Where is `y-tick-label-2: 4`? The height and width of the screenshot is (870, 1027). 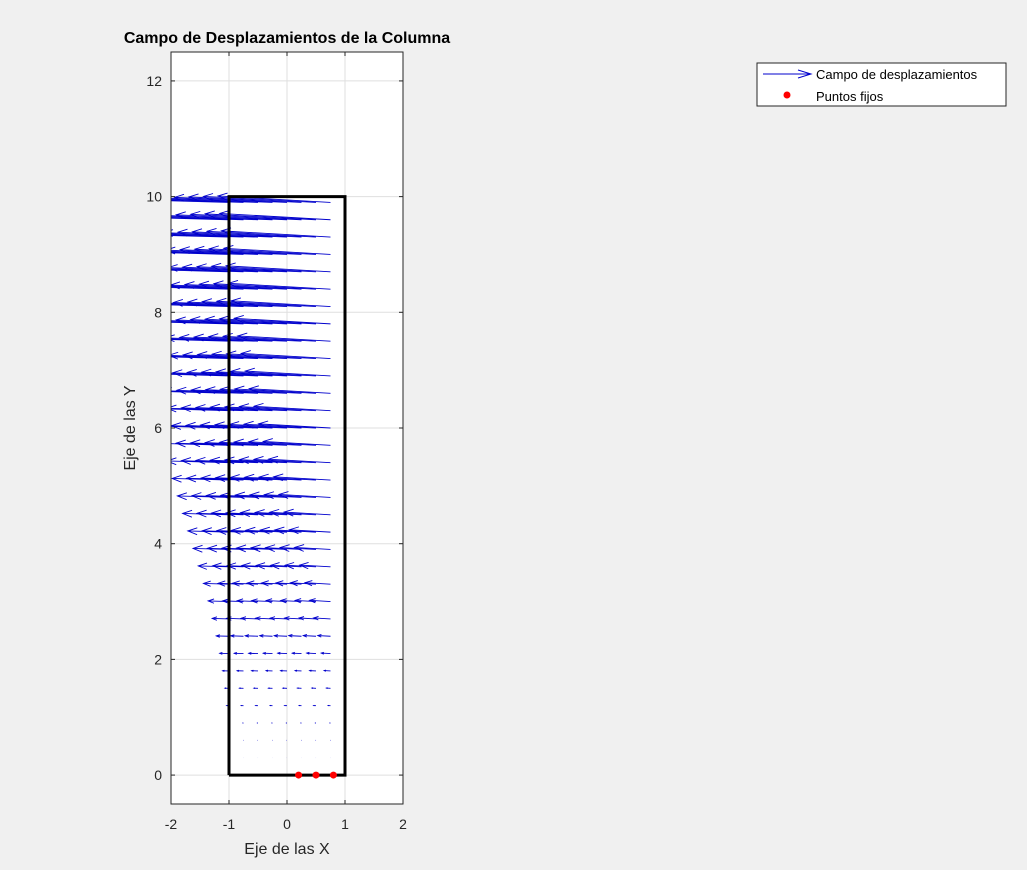
y-tick-label-2: 4 is located at coordinates (158, 544).